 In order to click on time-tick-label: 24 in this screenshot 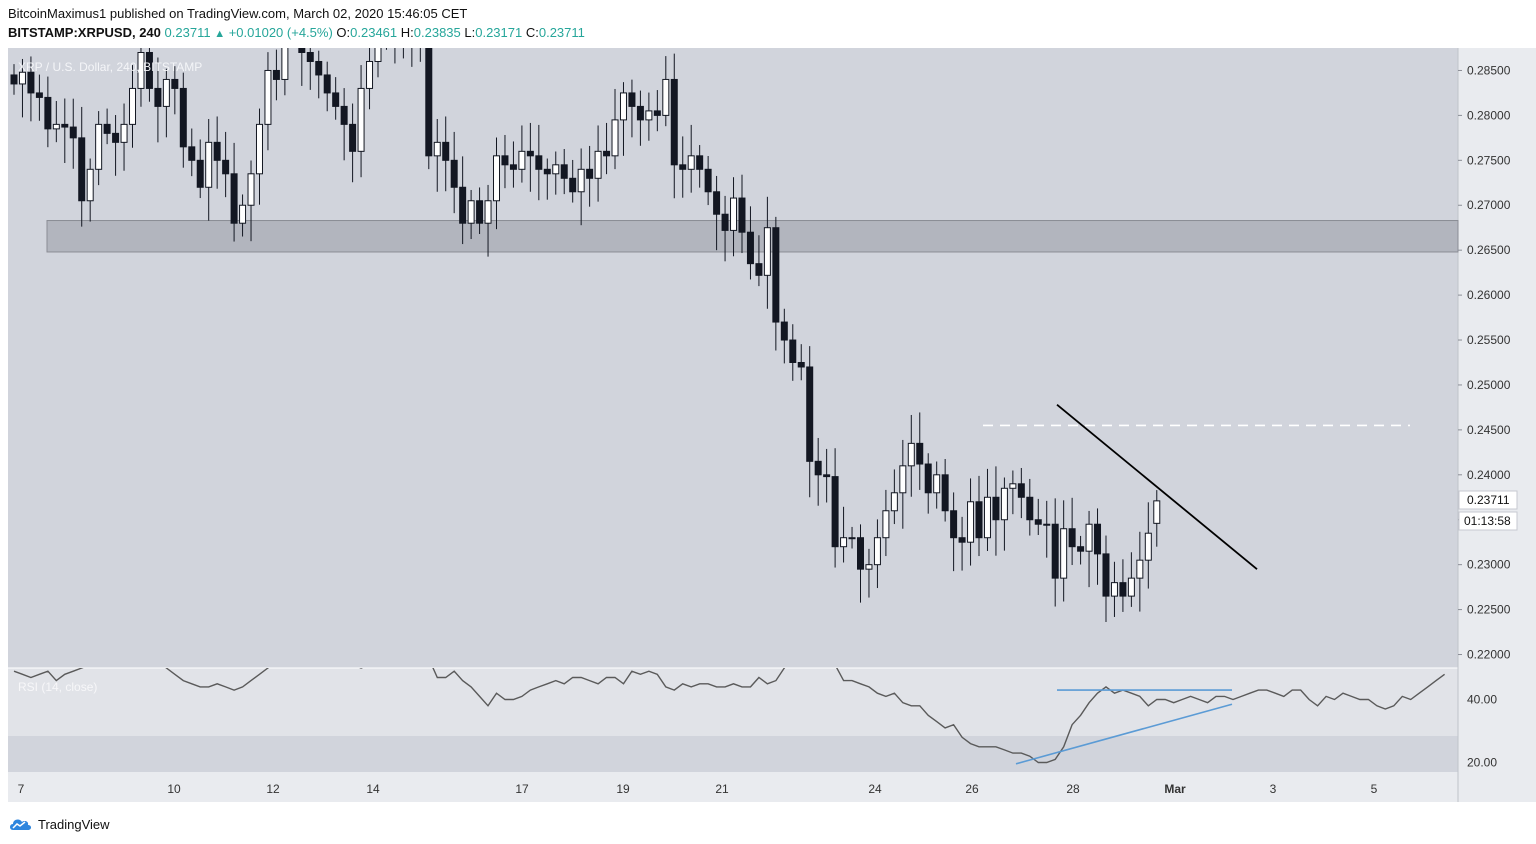, I will do `click(875, 789)`.